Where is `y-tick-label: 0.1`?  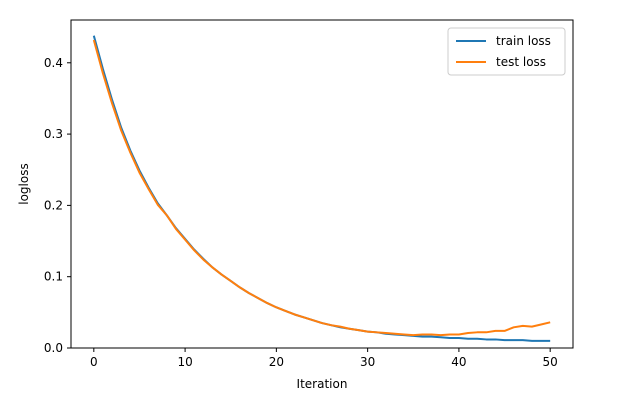 y-tick-label: 0.1 is located at coordinates (53, 277).